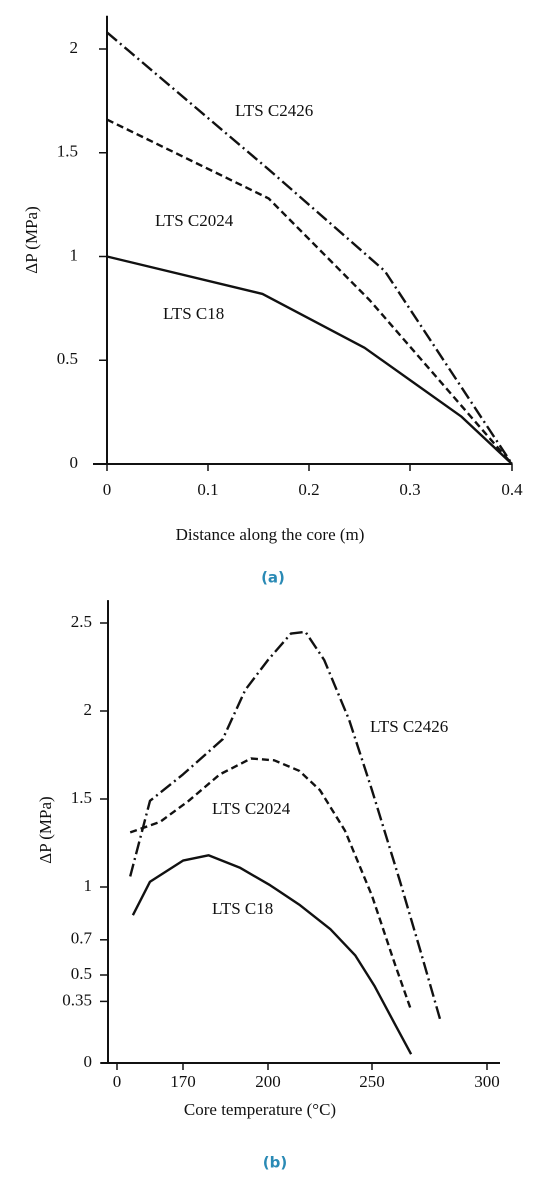 The height and width of the screenshot is (1186, 550). Describe the element at coordinates (82, 938) in the screenshot. I see `y-tick-label: 0.7` at that location.